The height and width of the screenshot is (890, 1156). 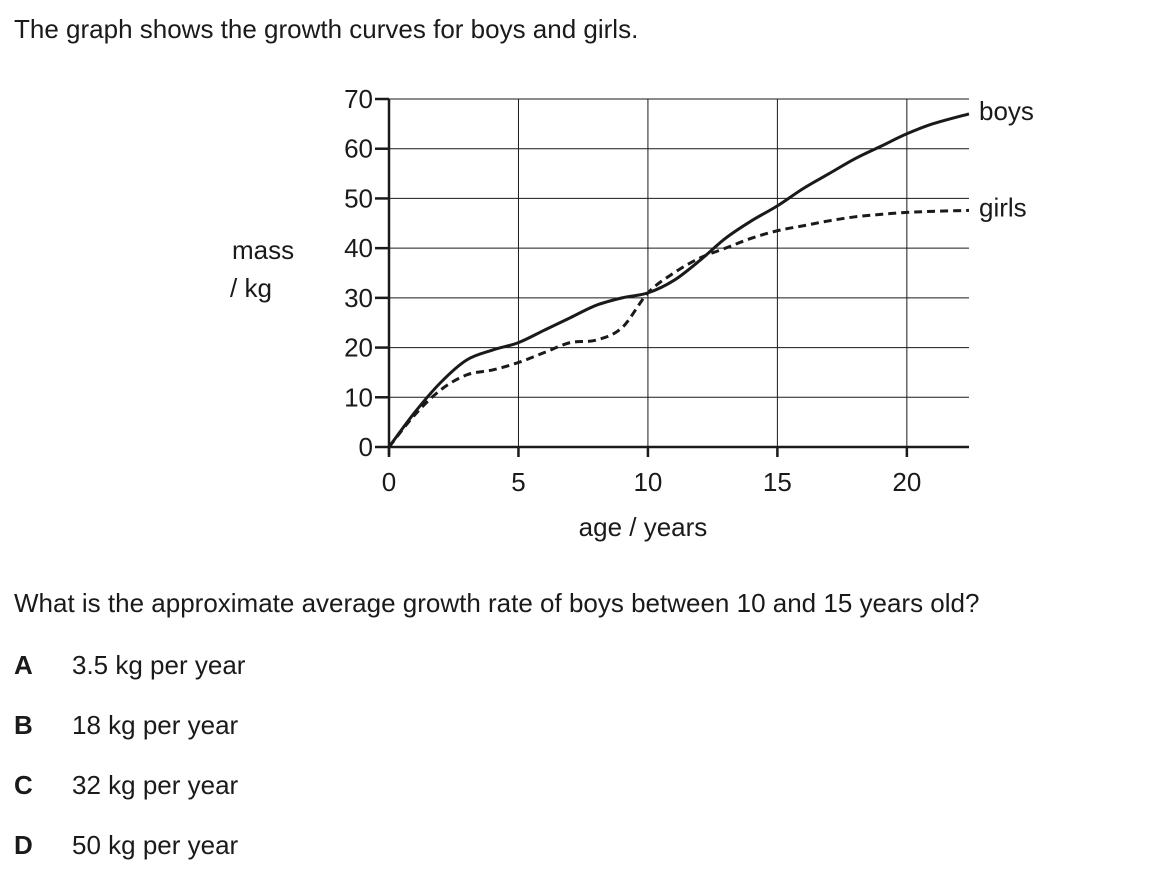 I want to click on y-tick-label-50: 50, so click(x=358, y=198).